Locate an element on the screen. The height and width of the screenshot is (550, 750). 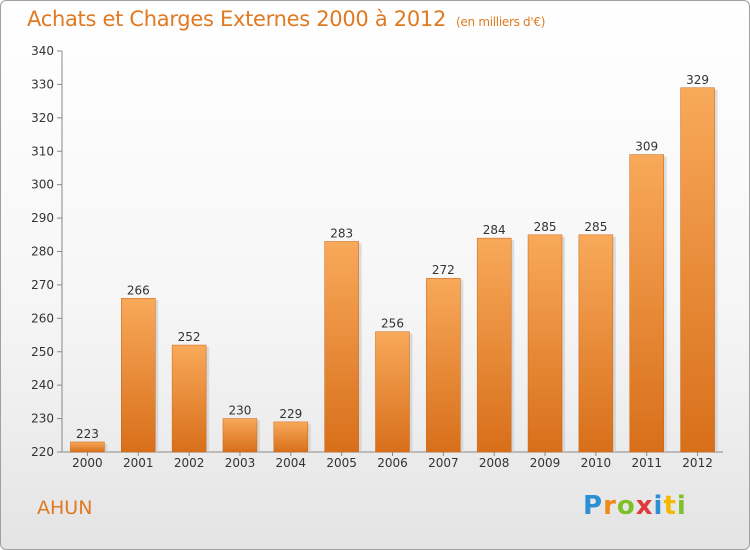
bar-2001 is located at coordinates (138, 375).